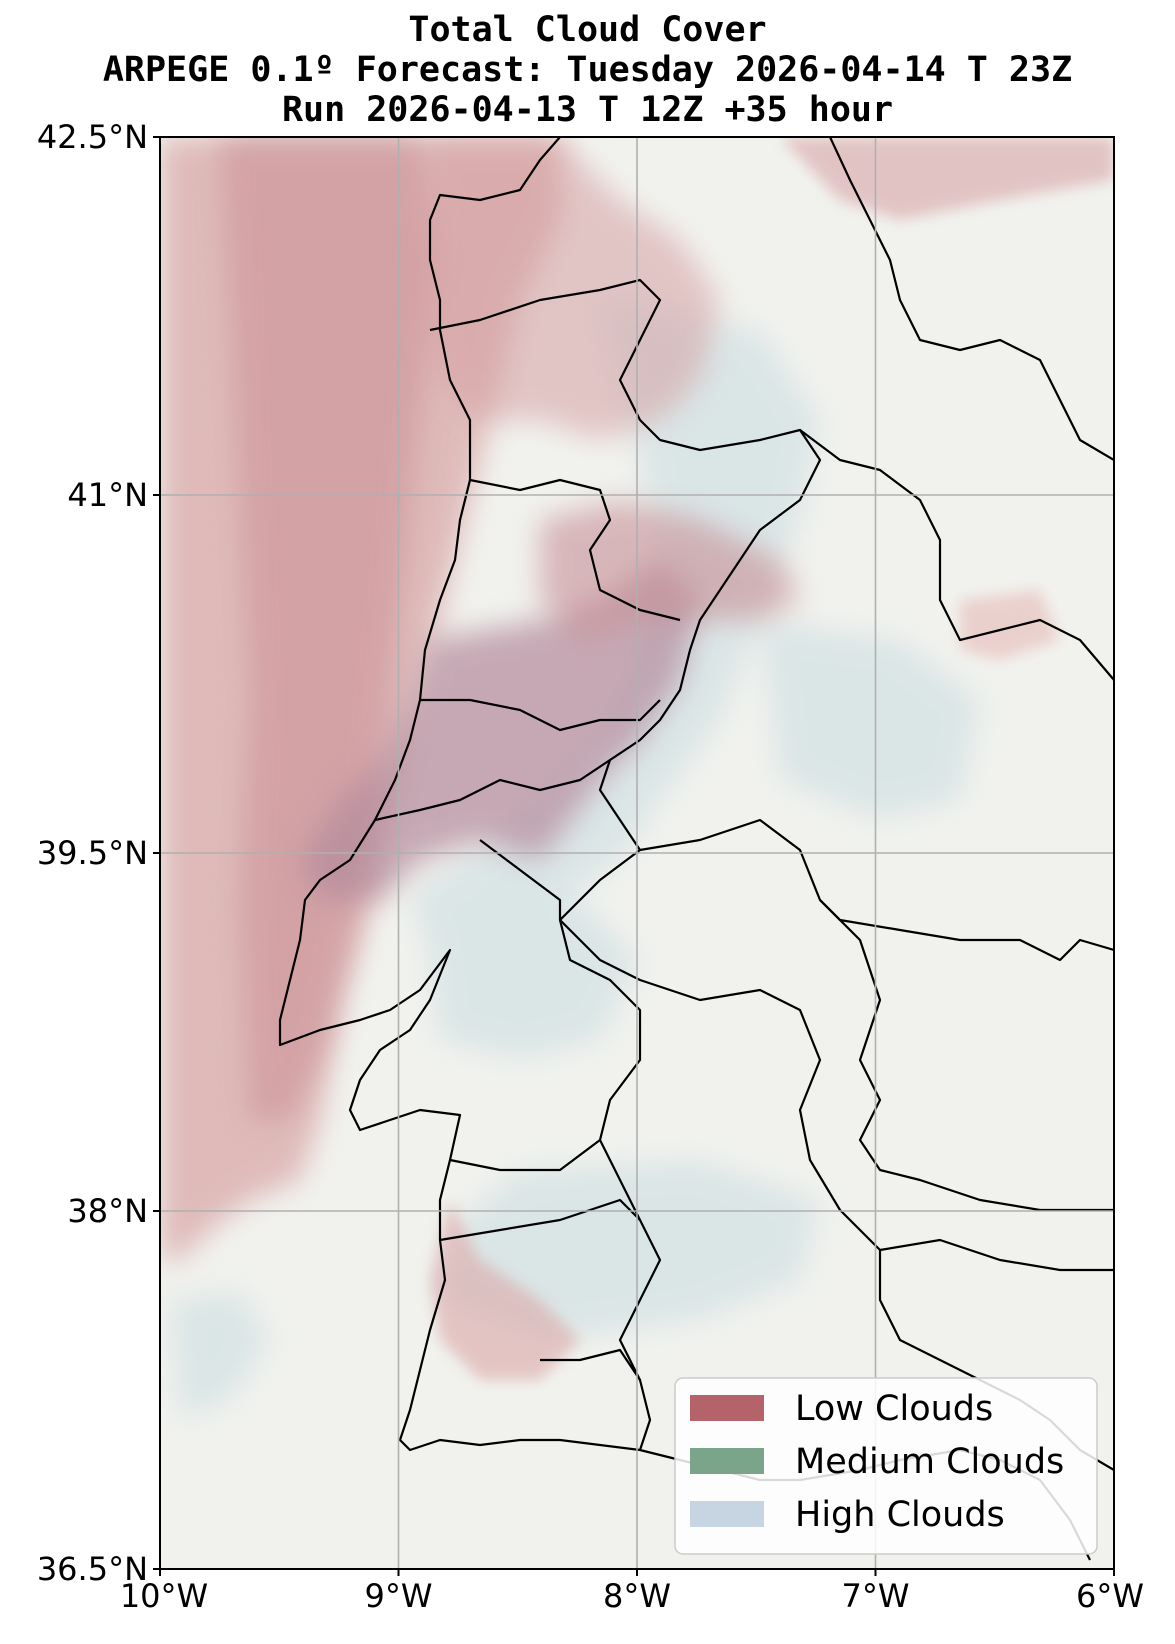 This screenshot has width=1175, height=1644. I want to click on tick-label-lat-2: 39.5°N, so click(92, 853).